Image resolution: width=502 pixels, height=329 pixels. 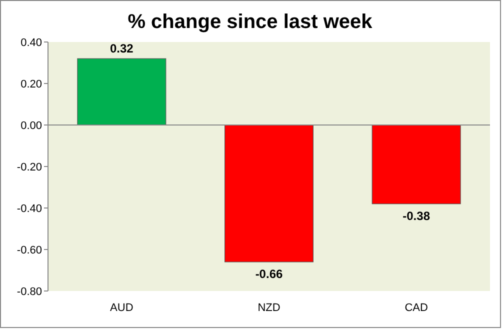 I want to click on y-tick-label: 0.20, so click(x=31, y=84).